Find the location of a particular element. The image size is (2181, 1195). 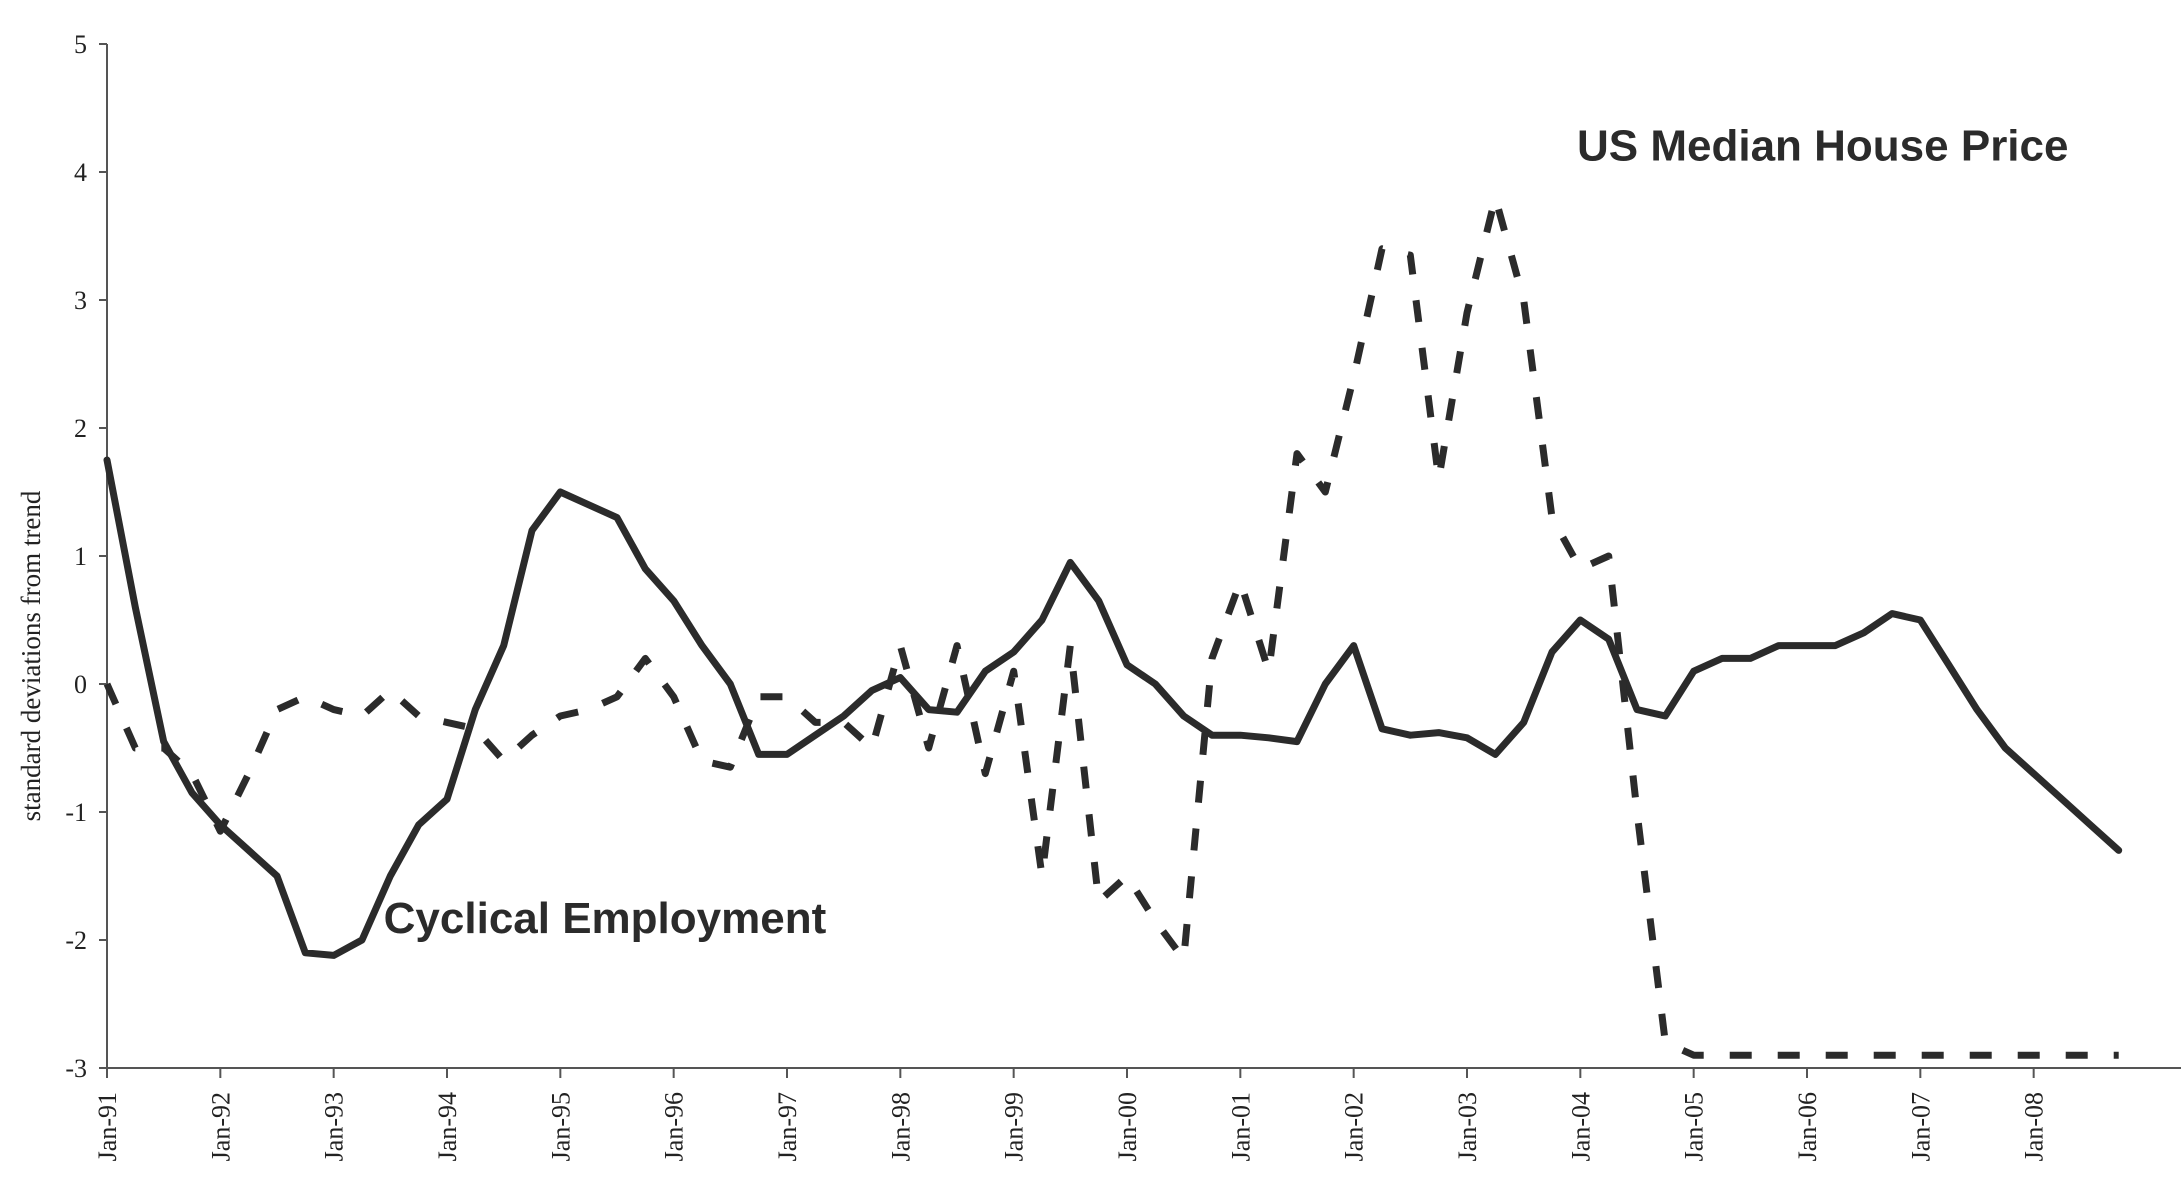

x-tick-label: Jan-96 is located at coordinates (674, 1126).